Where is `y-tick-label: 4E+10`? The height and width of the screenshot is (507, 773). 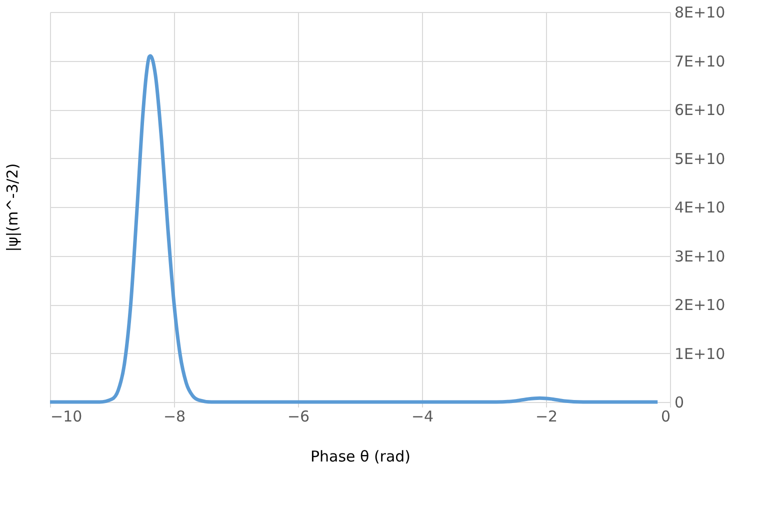
y-tick-label: 4E+10 is located at coordinates (700, 207).